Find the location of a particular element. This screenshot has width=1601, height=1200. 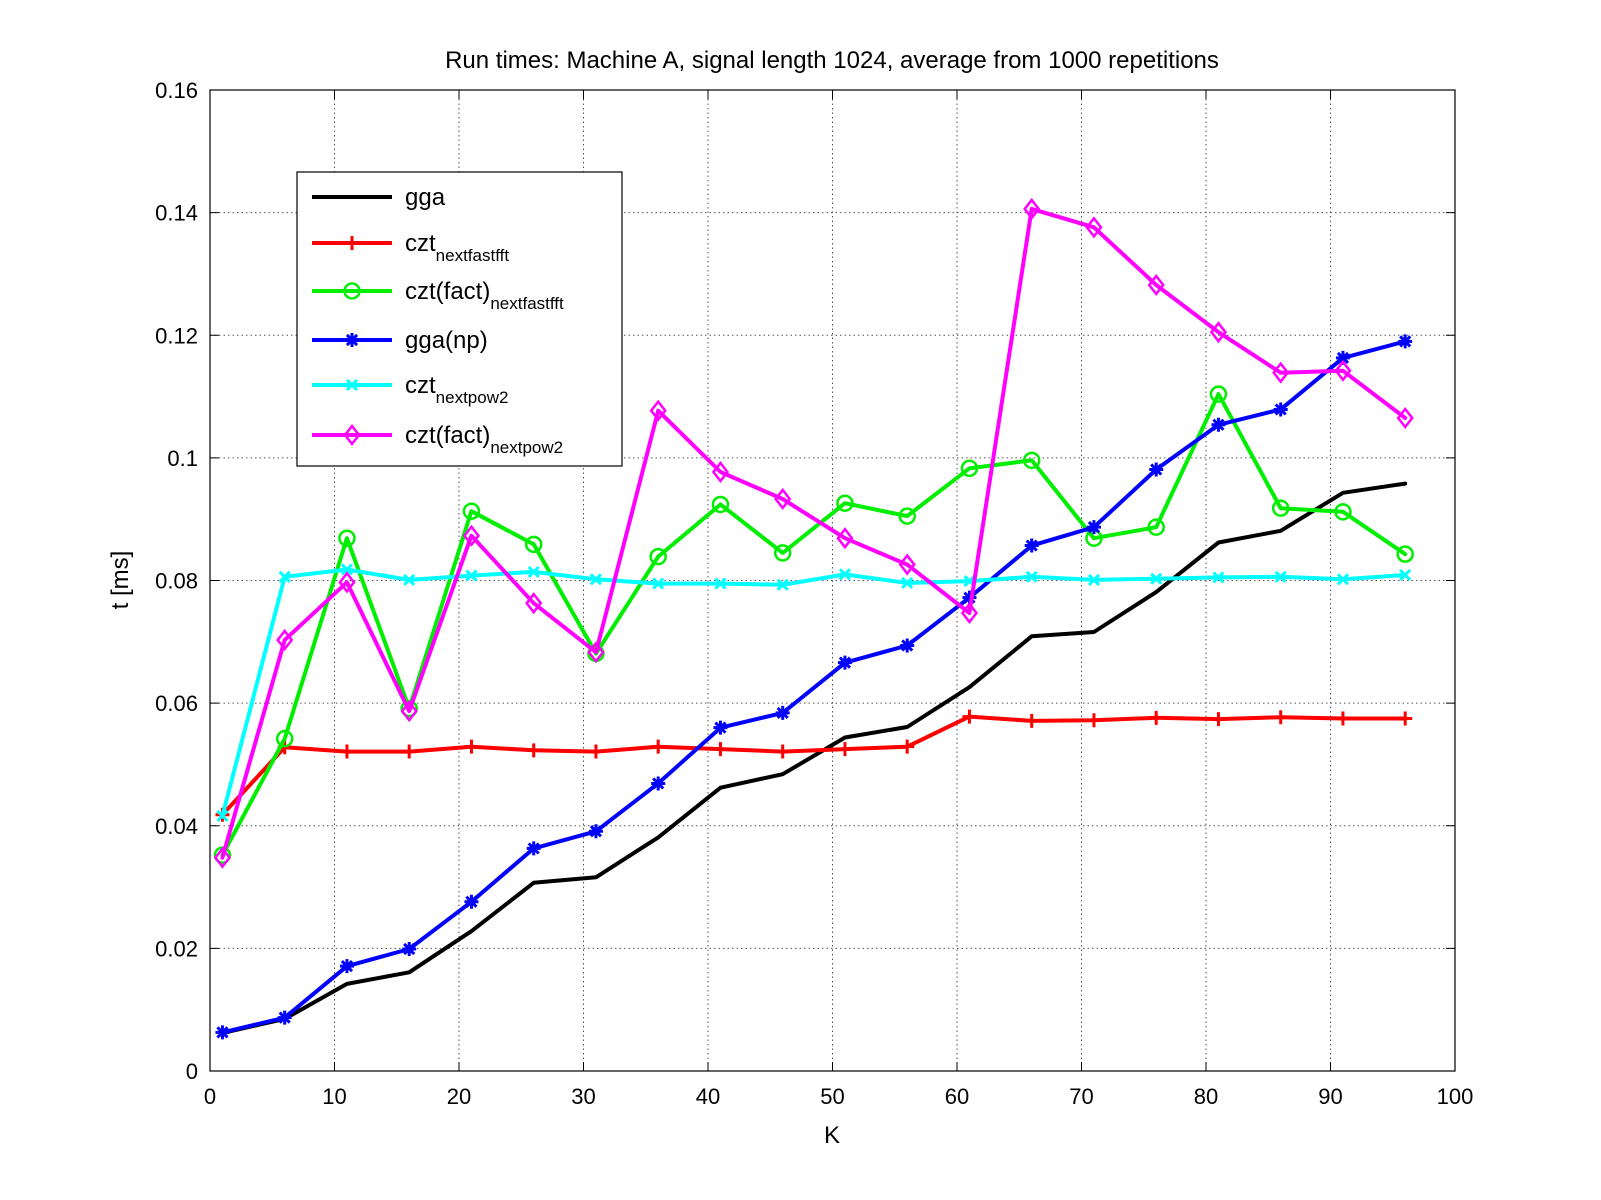

legend-label-main: czt is located at coordinates (420, 243).